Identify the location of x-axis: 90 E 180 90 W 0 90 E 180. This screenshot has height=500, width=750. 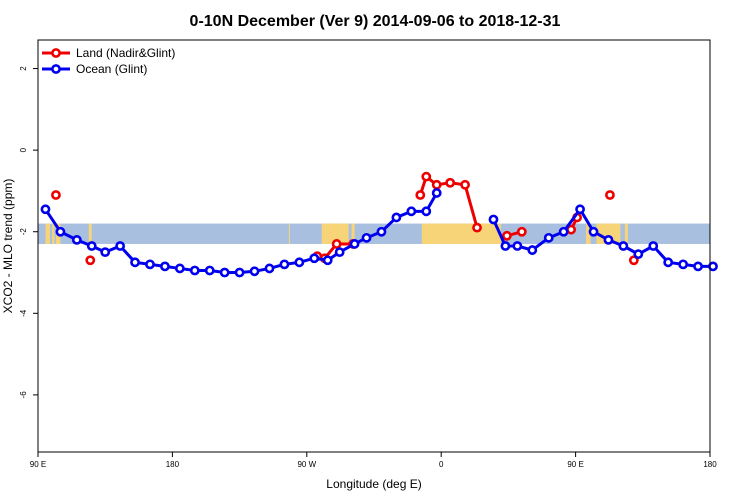
(373, 460).